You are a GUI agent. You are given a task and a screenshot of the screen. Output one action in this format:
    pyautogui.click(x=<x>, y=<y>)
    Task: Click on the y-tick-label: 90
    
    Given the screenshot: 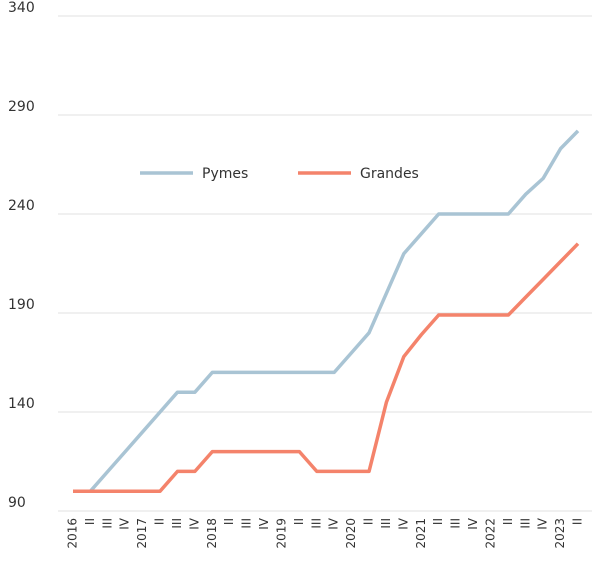 What is the action you would take?
    pyautogui.click(x=17, y=503)
    